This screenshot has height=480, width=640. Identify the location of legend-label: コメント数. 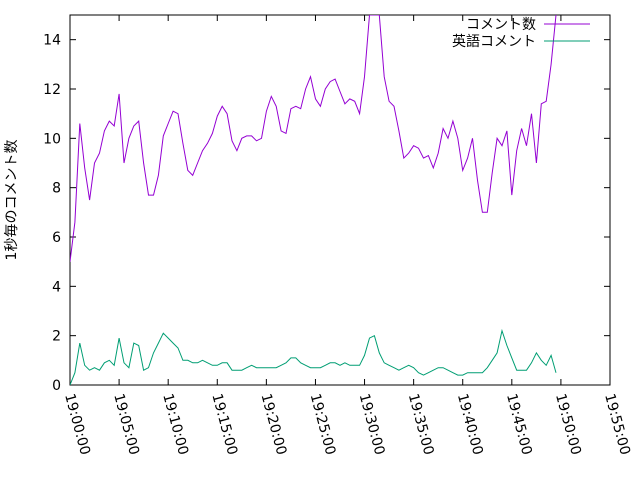
(501, 25).